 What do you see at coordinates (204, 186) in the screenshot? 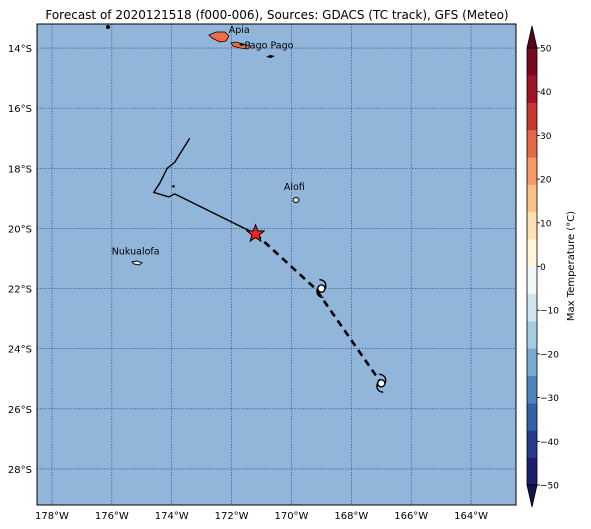
I see `past-track-line` at bounding box center [204, 186].